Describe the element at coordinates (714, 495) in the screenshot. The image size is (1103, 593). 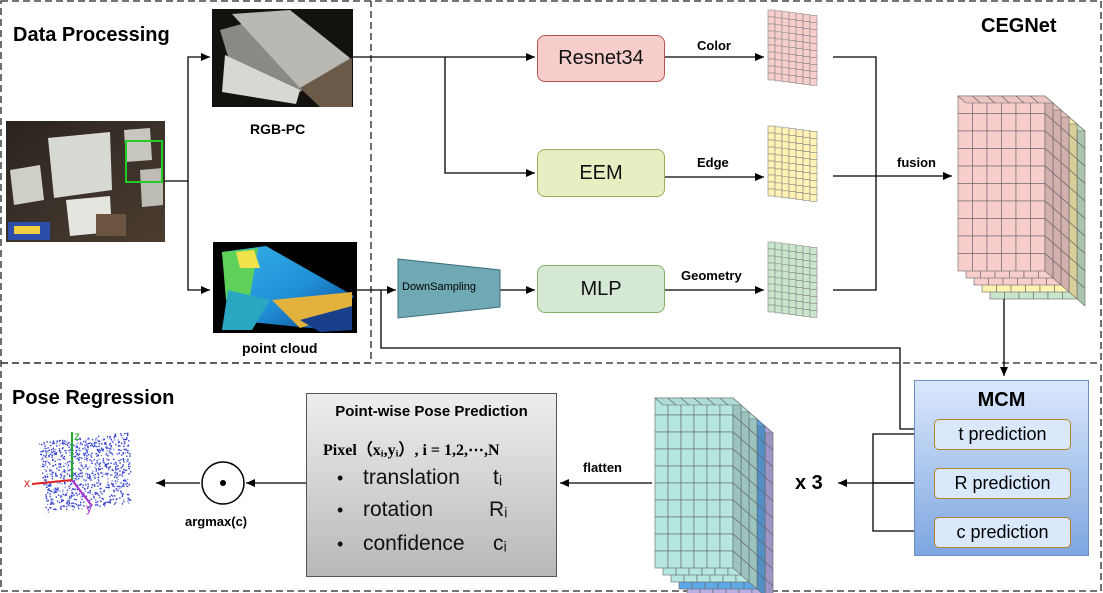
I see `mcm-output-cube` at that location.